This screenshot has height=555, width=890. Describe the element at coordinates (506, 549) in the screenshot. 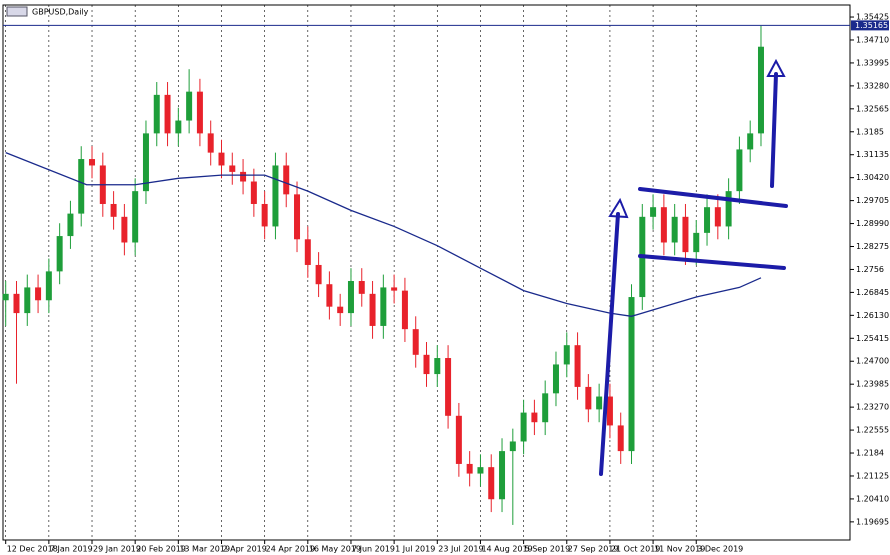

I see `x-tick-label: 14 Aug 2019` at that location.